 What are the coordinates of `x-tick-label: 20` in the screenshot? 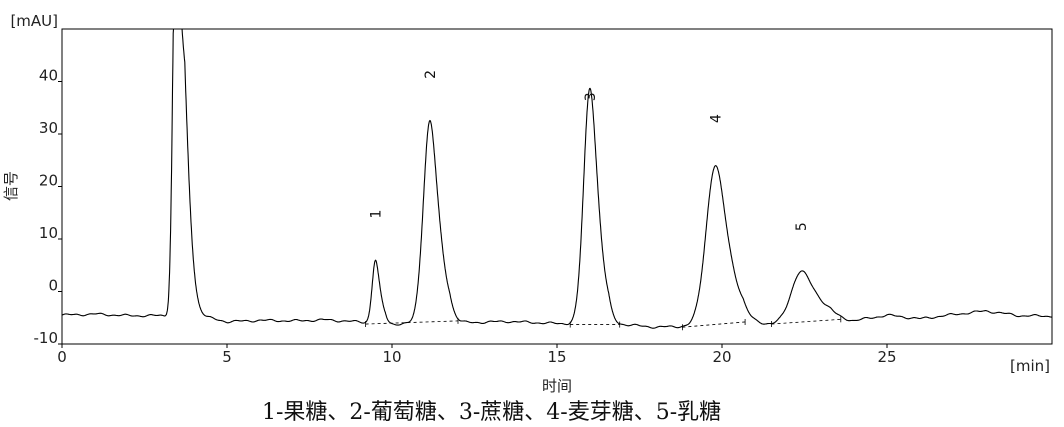 It's located at (721, 357).